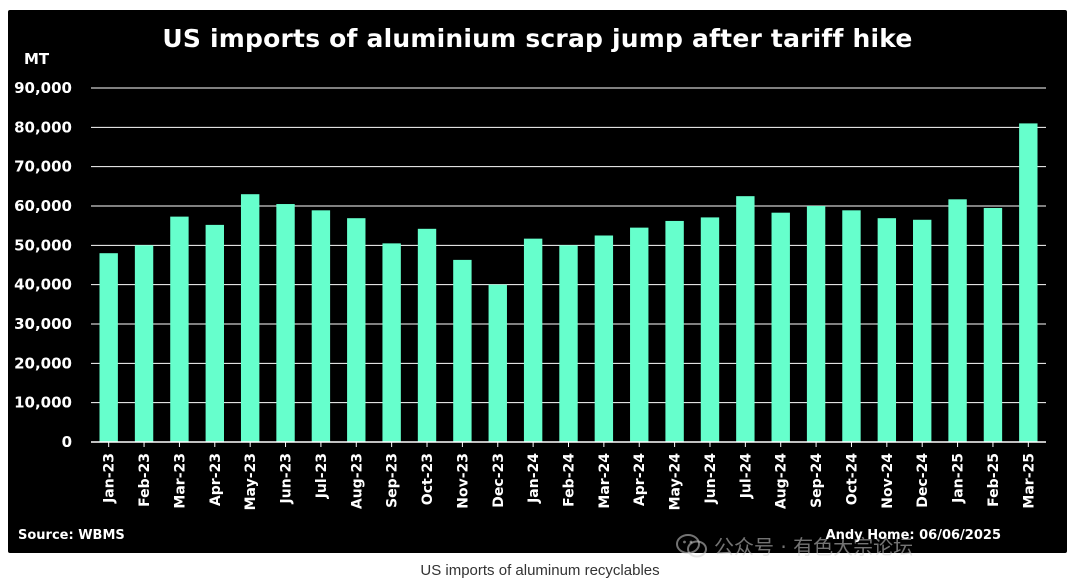 The width and height of the screenshot is (1080, 588). Describe the element at coordinates (1029, 481) in the screenshot. I see `x-tick-label: Mar-25` at that location.